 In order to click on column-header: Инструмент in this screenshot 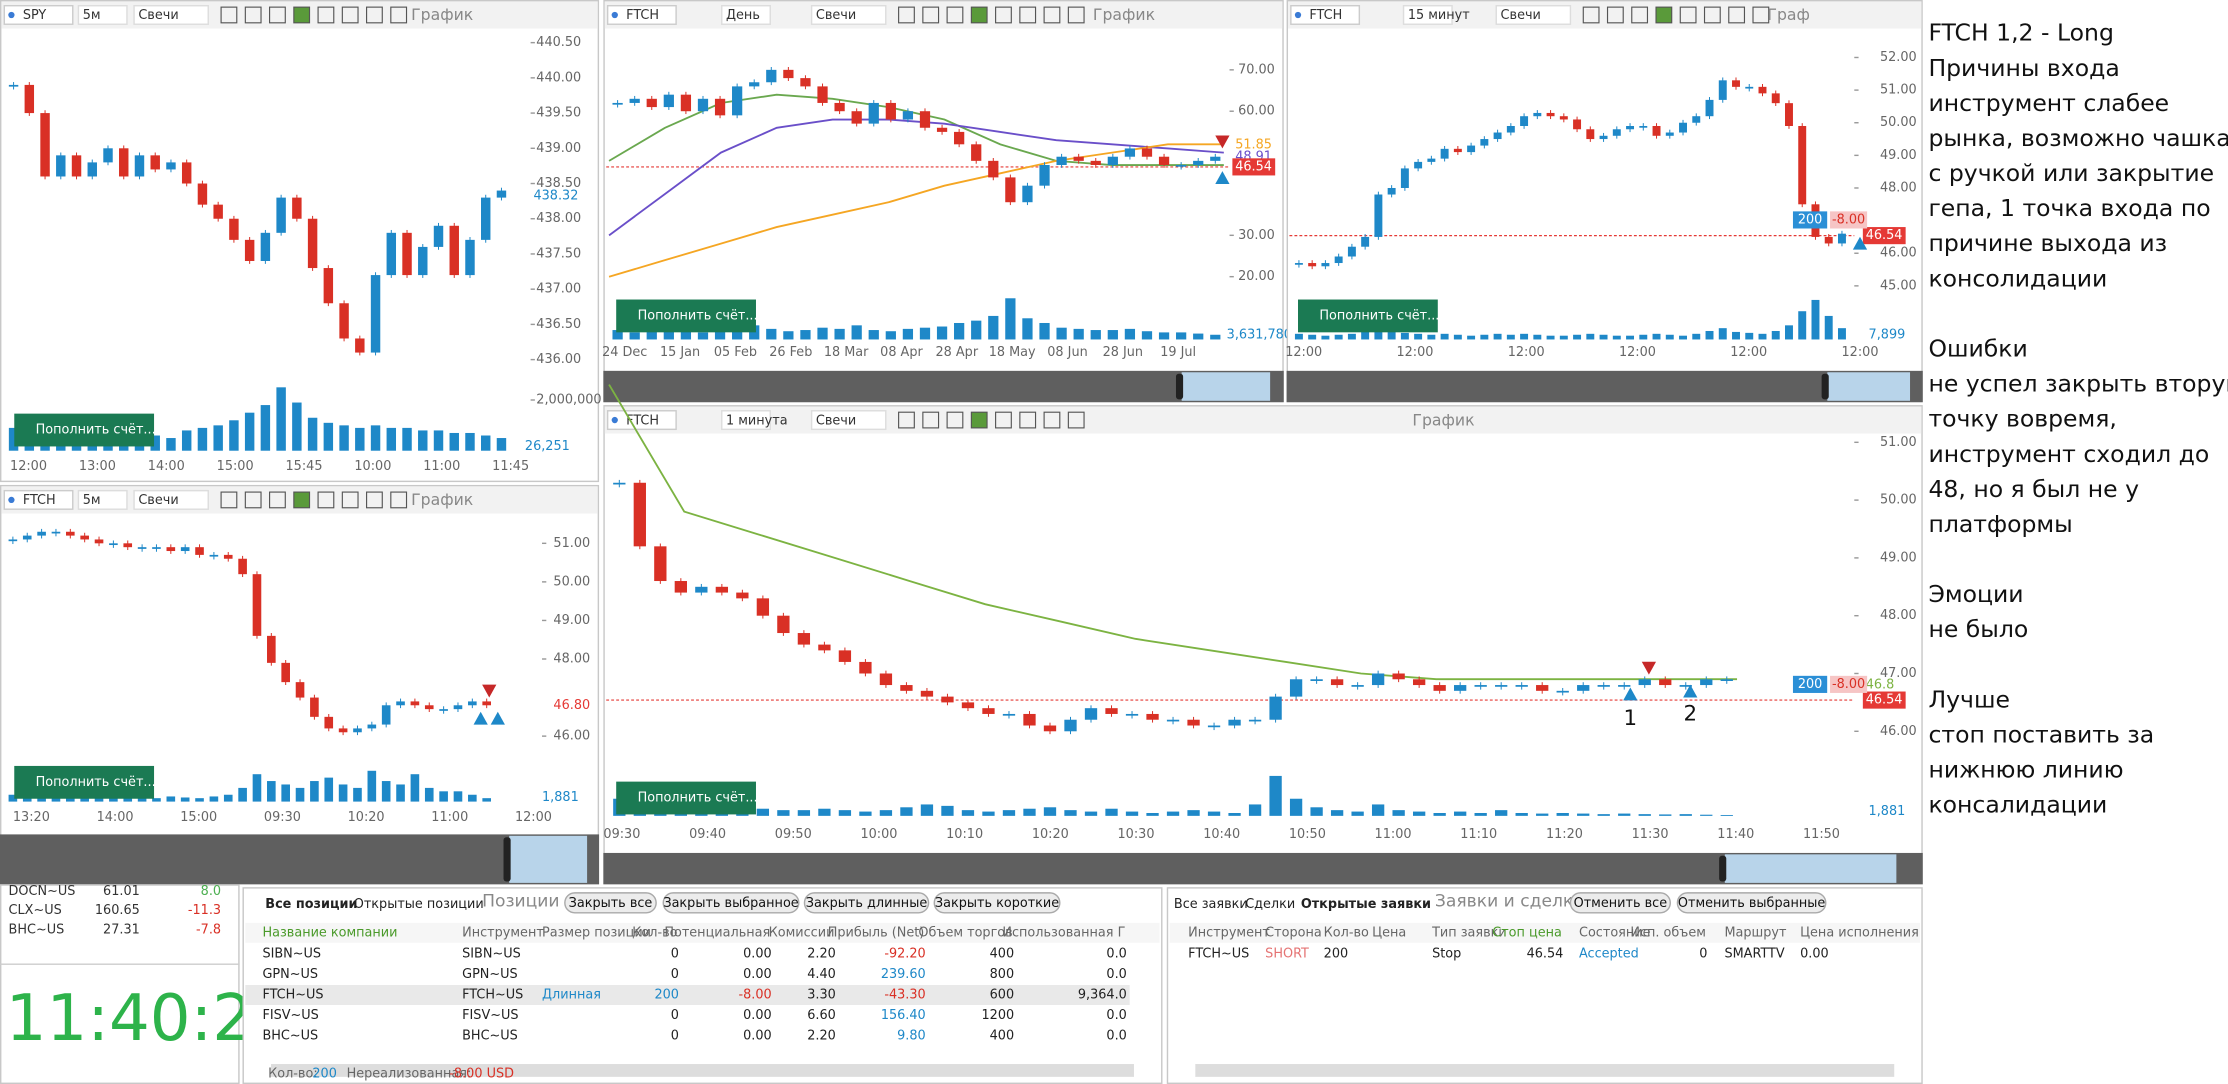, I will do `click(1229, 932)`.